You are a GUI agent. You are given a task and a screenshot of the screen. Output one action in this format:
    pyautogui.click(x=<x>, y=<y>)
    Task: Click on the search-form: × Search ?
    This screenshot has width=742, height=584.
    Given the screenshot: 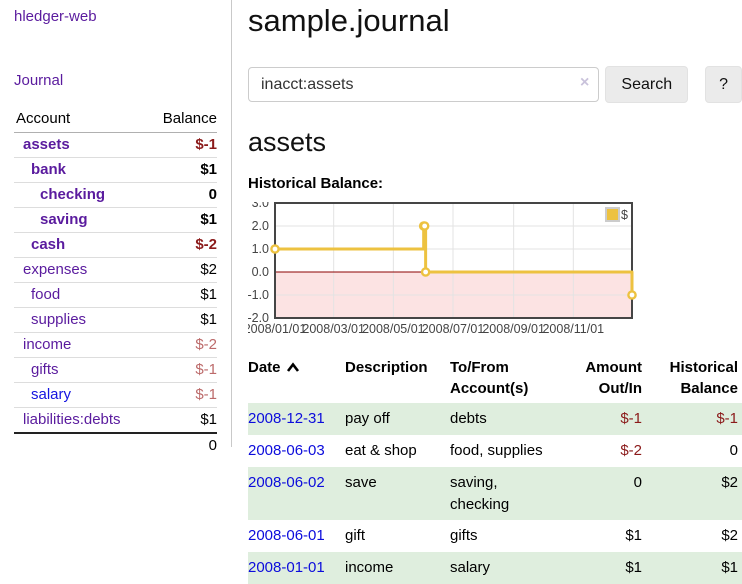 What is the action you would take?
    pyautogui.click(x=495, y=84)
    